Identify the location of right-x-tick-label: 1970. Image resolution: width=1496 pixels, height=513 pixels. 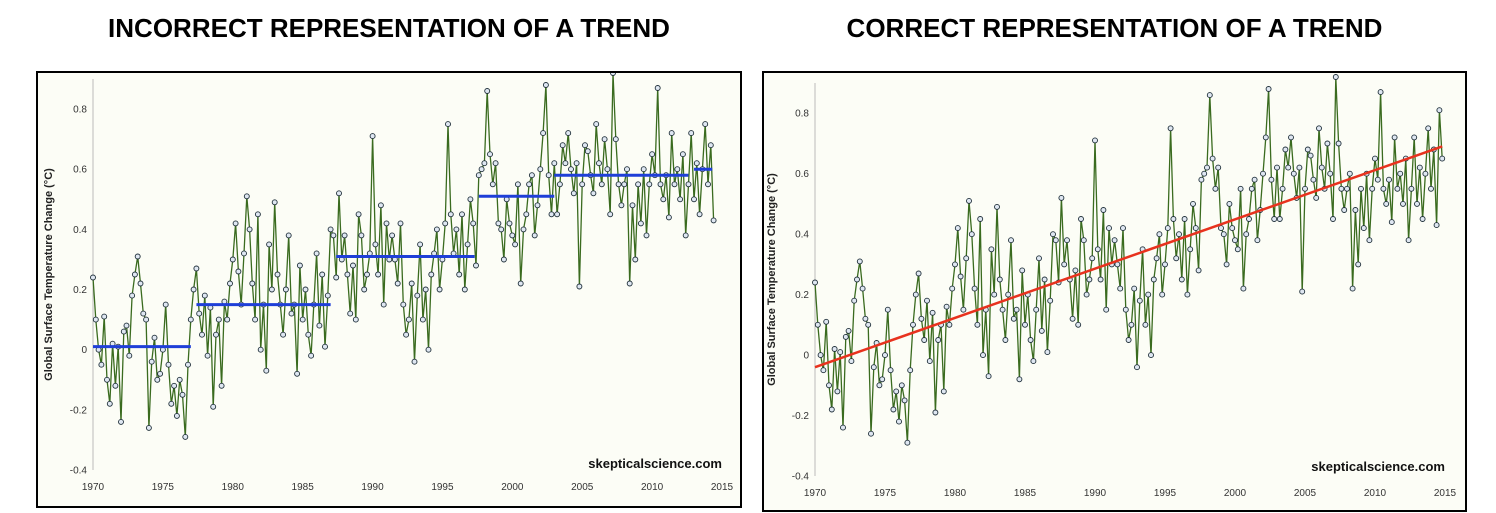
(815, 493).